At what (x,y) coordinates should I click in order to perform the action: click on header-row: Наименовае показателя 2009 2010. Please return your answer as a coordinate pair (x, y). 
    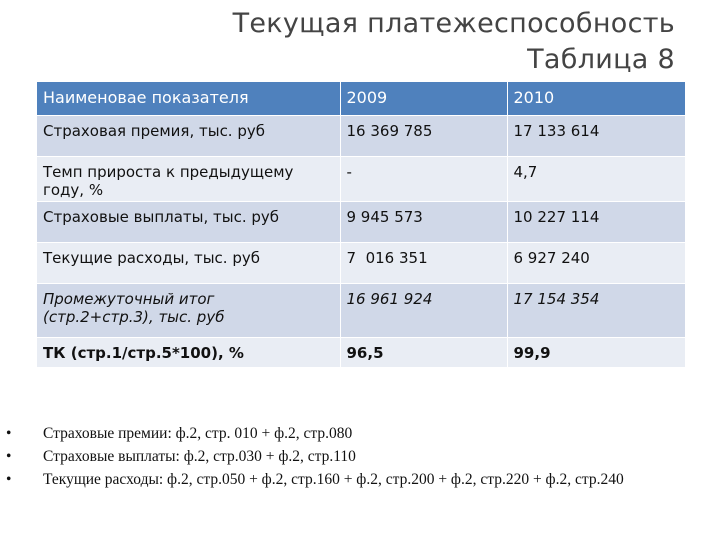
    Looking at the image, I should click on (361, 99).